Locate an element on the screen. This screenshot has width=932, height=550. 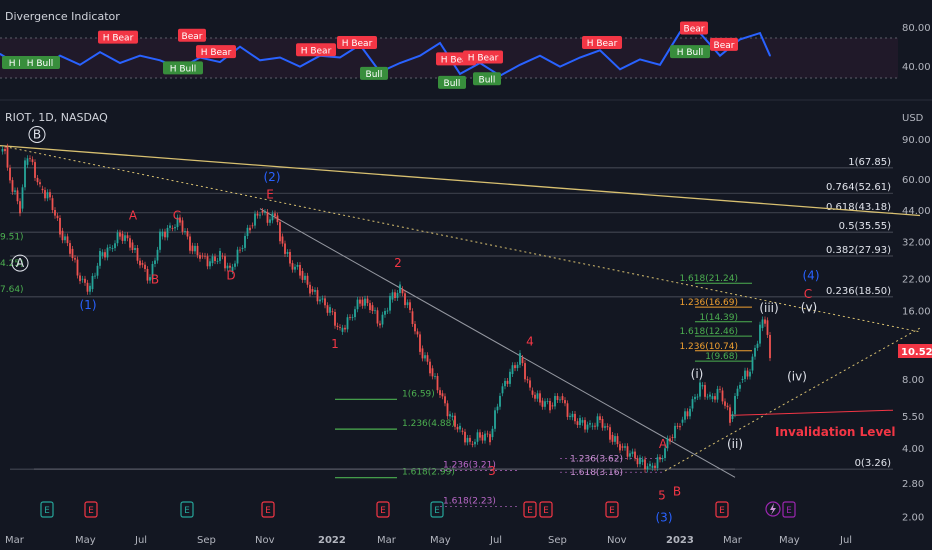
price-axis-tick: 2.00 is located at coordinates (913, 518).